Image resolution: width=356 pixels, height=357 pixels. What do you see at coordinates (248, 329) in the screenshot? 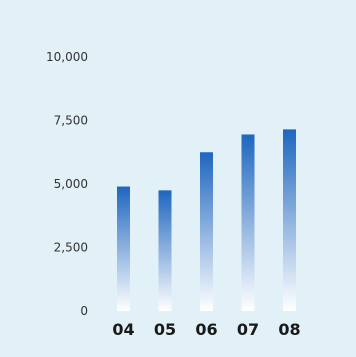
I see `x-tick-label: 07` at bounding box center [248, 329].